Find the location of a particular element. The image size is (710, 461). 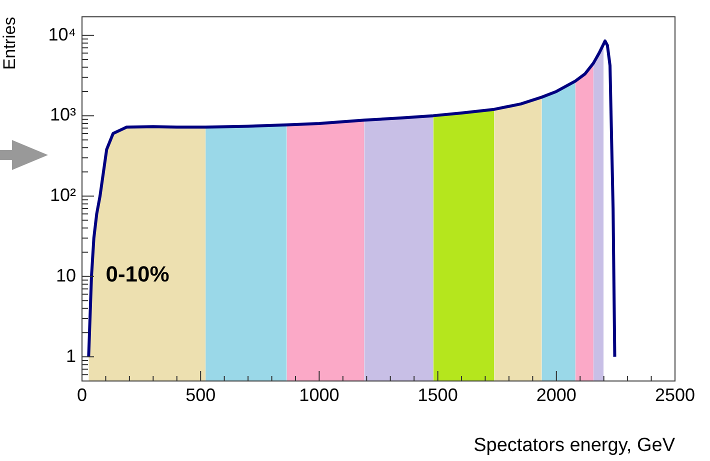

x-tick-label: 500 is located at coordinates (201, 394).